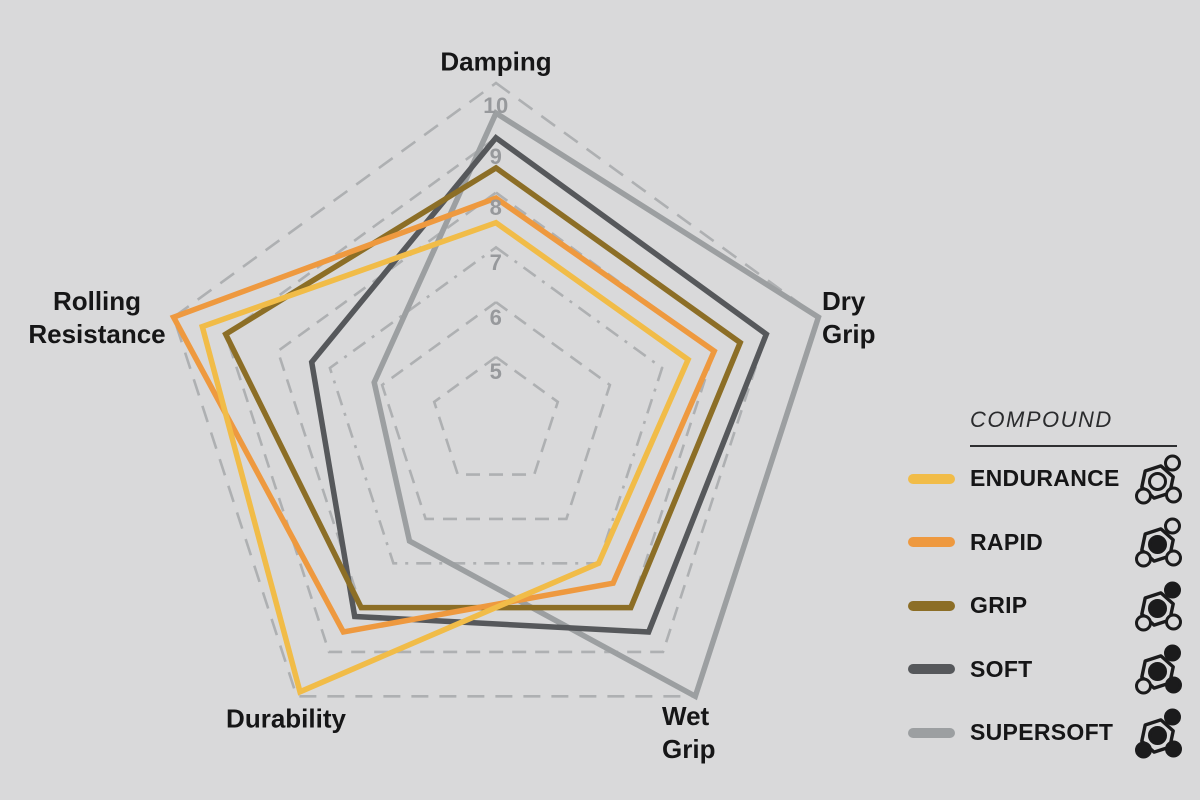 The width and height of the screenshot is (1200, 800). I want to click on axis-label-damping: Damping, so click(496, 61).